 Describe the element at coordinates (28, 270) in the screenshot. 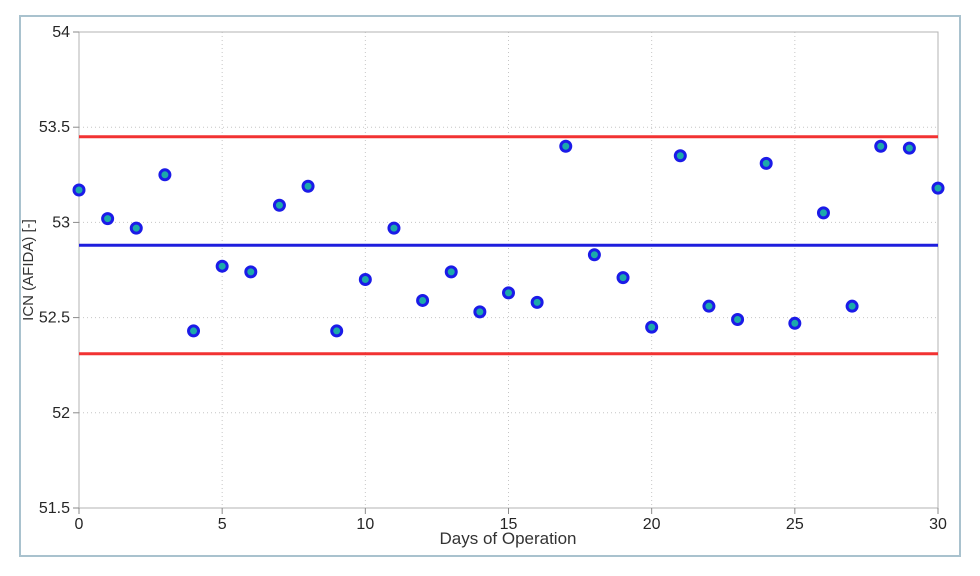

I see `y-axis-label: ICN (AFIDA) [-]` at that location.